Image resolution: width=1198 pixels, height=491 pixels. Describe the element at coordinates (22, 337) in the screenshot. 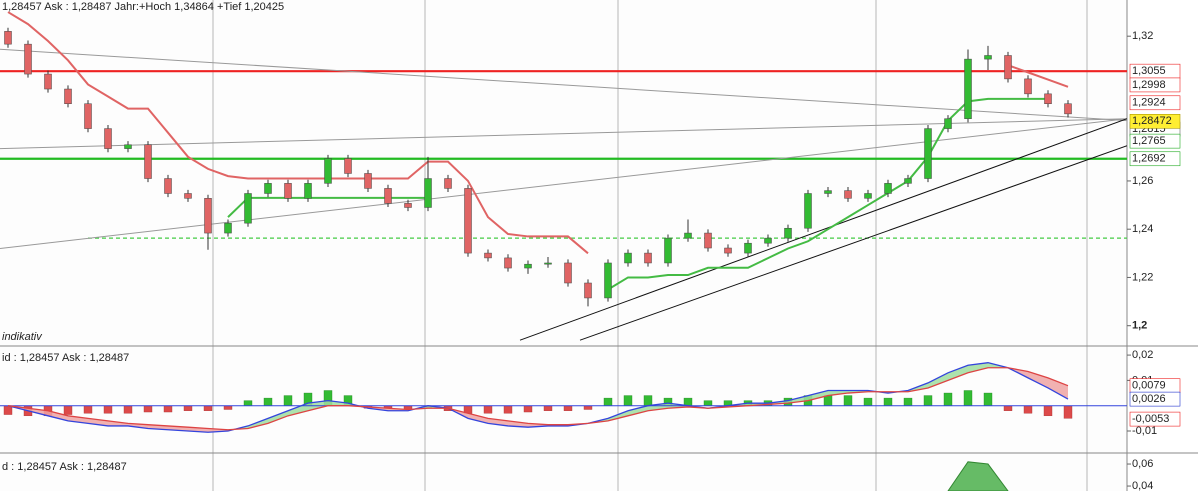

I see `annotation: indikativ` at that location.